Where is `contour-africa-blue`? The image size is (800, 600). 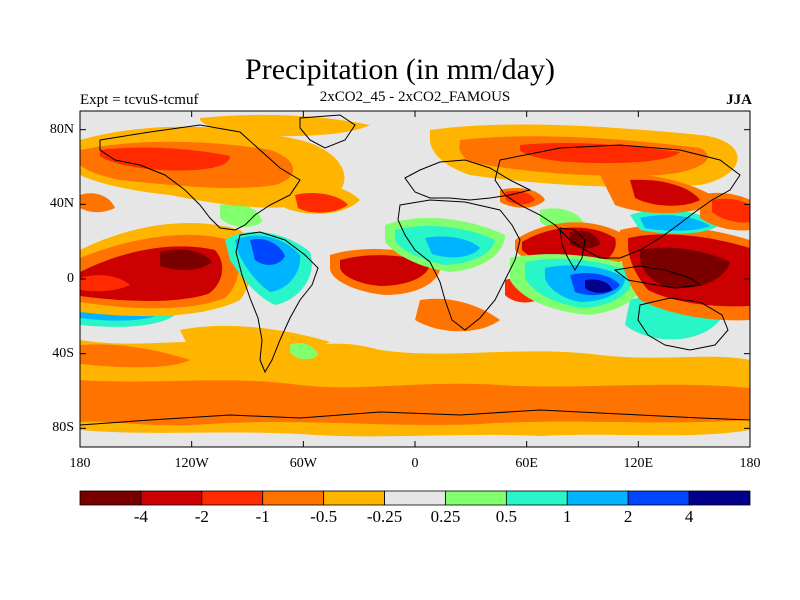
contour-africa-blue is located at coordinates (452, 247).